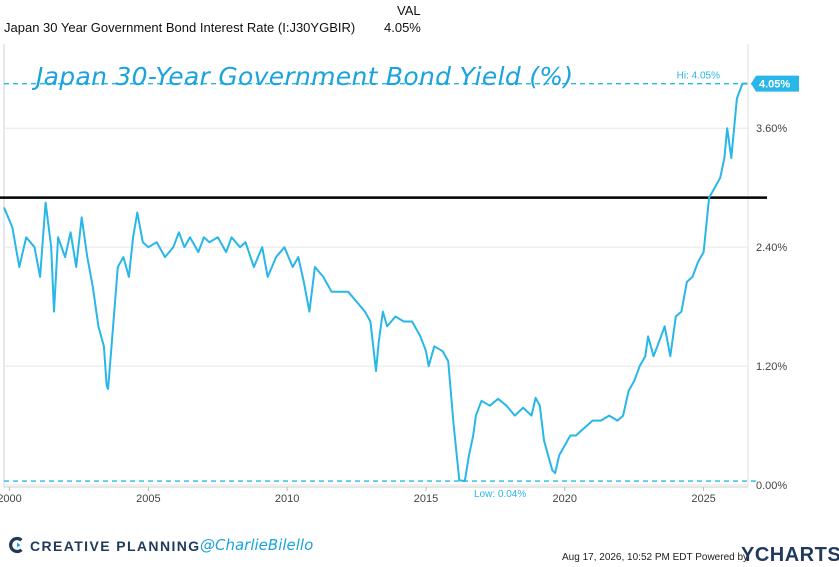 The image size is (839, 567). What do you see at coordinates (409, 10) in the screenshot?
I see `column-header: VAL` at bounding box center [409, 10].